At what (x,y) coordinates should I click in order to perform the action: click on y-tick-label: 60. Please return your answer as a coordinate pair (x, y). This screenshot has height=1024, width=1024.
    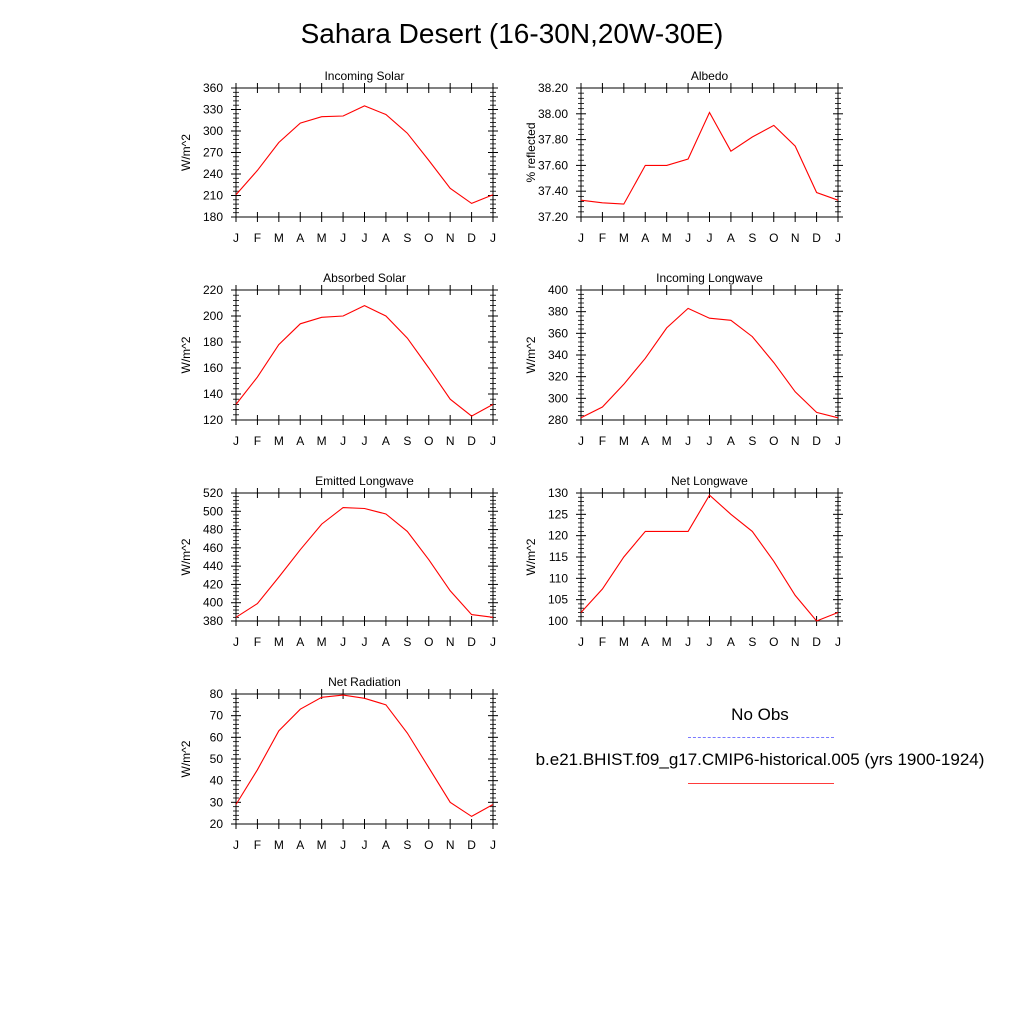
    Looking at the image, I should click on (217, 737).